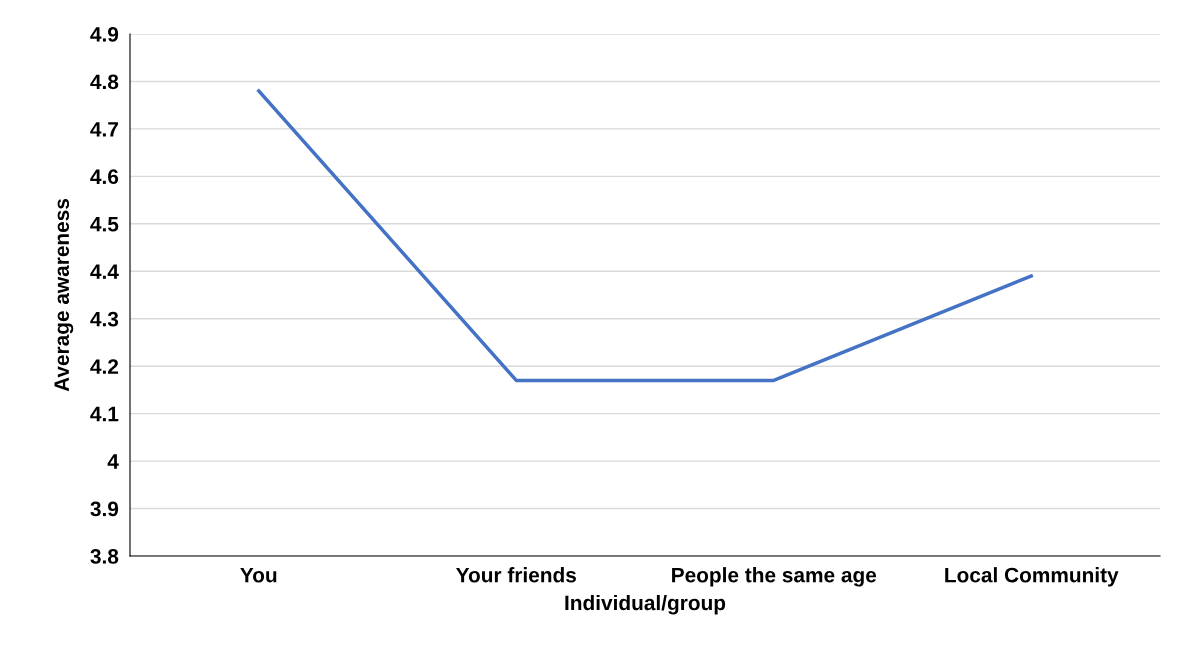 This screenshot has height=663, width=1187. What do you see at coordinates (516, 575) in the screenshot?
I see `x-tick-label: Your friends` at bounding box center [516, 575].